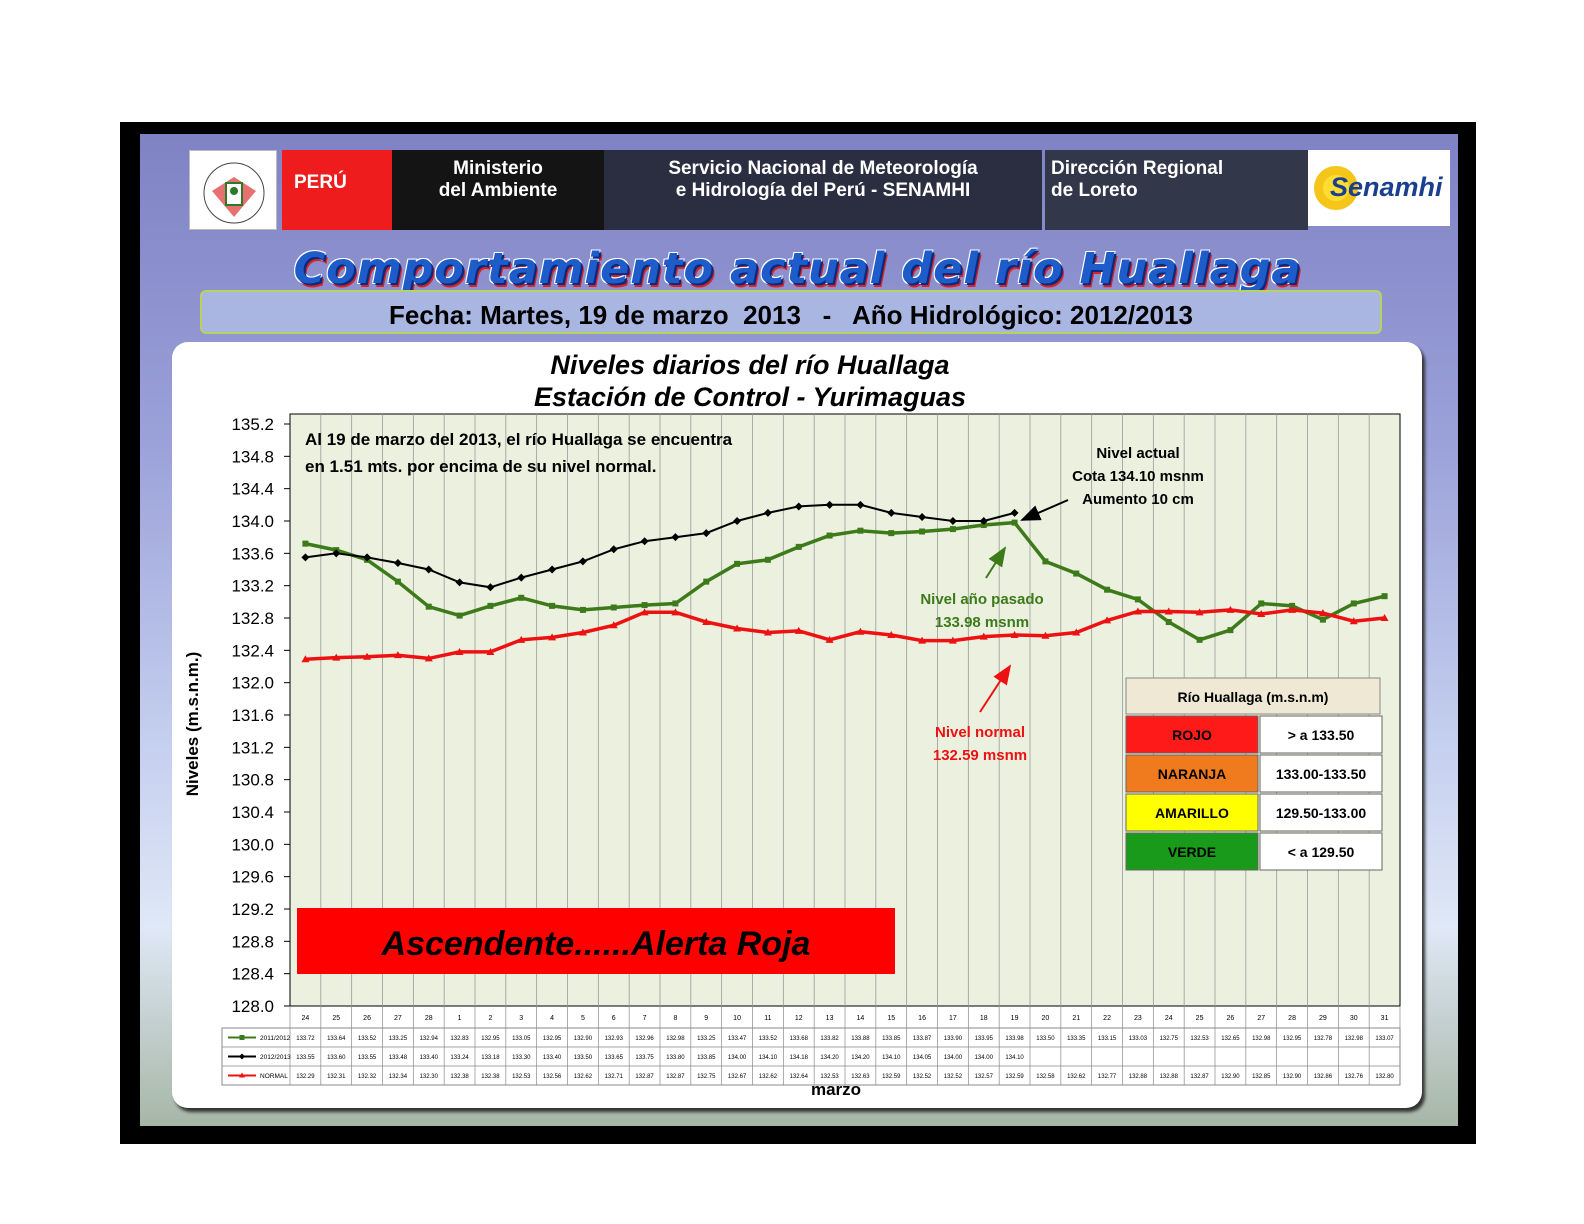  Describe the element at coordinates (706, 1077) in the screenshot. I see `table-cell: 132.75` at that location.